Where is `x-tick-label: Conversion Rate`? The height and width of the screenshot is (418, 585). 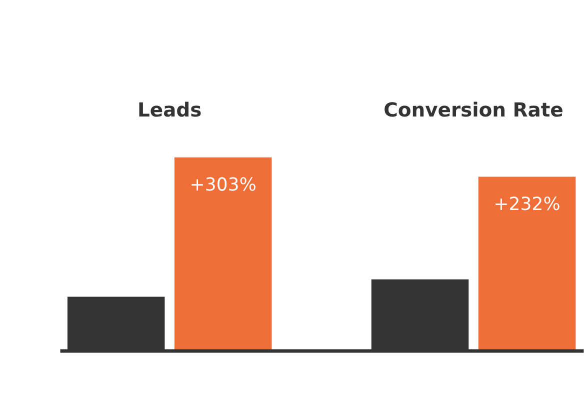
x-tick-label: Conversion Rate is located at coordinates (473, 109).